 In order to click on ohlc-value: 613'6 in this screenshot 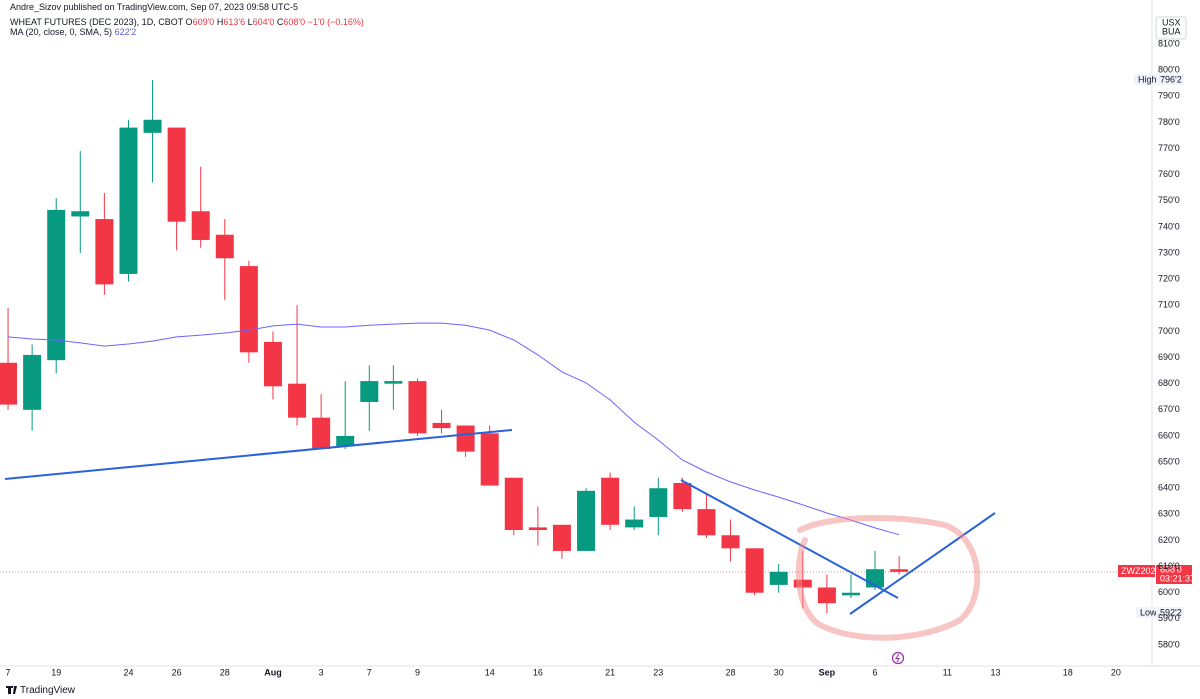, I will do `click(234, 22)`.